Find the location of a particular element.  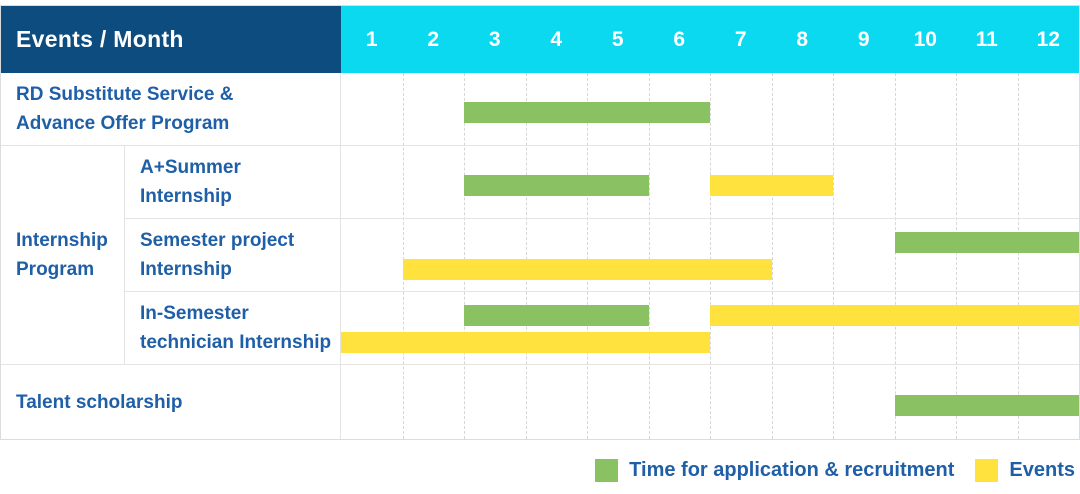

month-header-cell: 12 is located at coordinates (1048, 39).